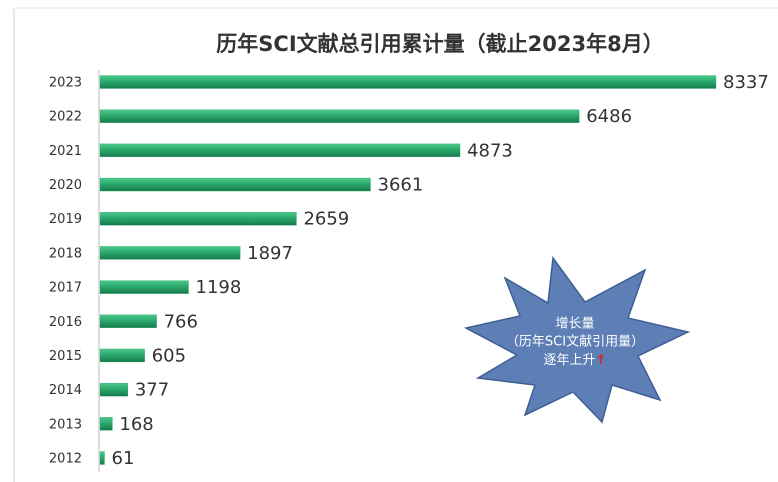  Describe the element at coordinates (746, 82) in the screenshot. I see `data-label: 8337` at that location.